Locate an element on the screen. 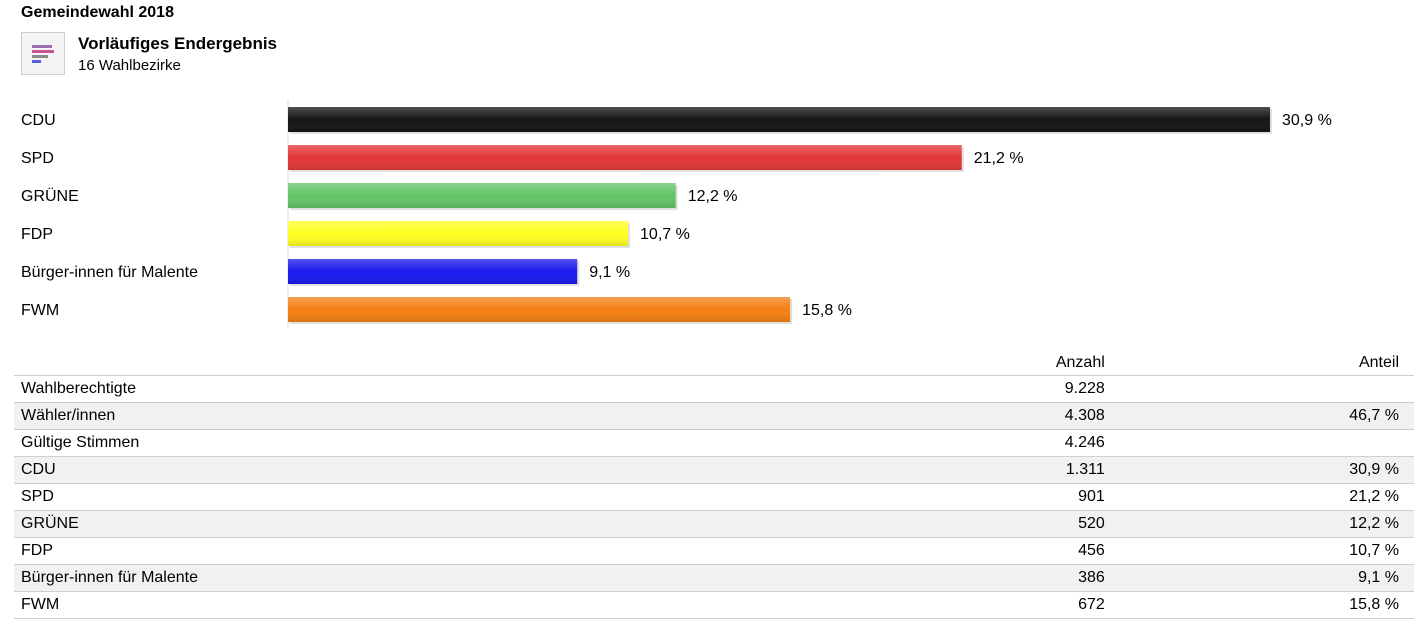 This screenshot has height=628, width=1414. table-header-count: Anzahl is located at coordinates (974, 363).